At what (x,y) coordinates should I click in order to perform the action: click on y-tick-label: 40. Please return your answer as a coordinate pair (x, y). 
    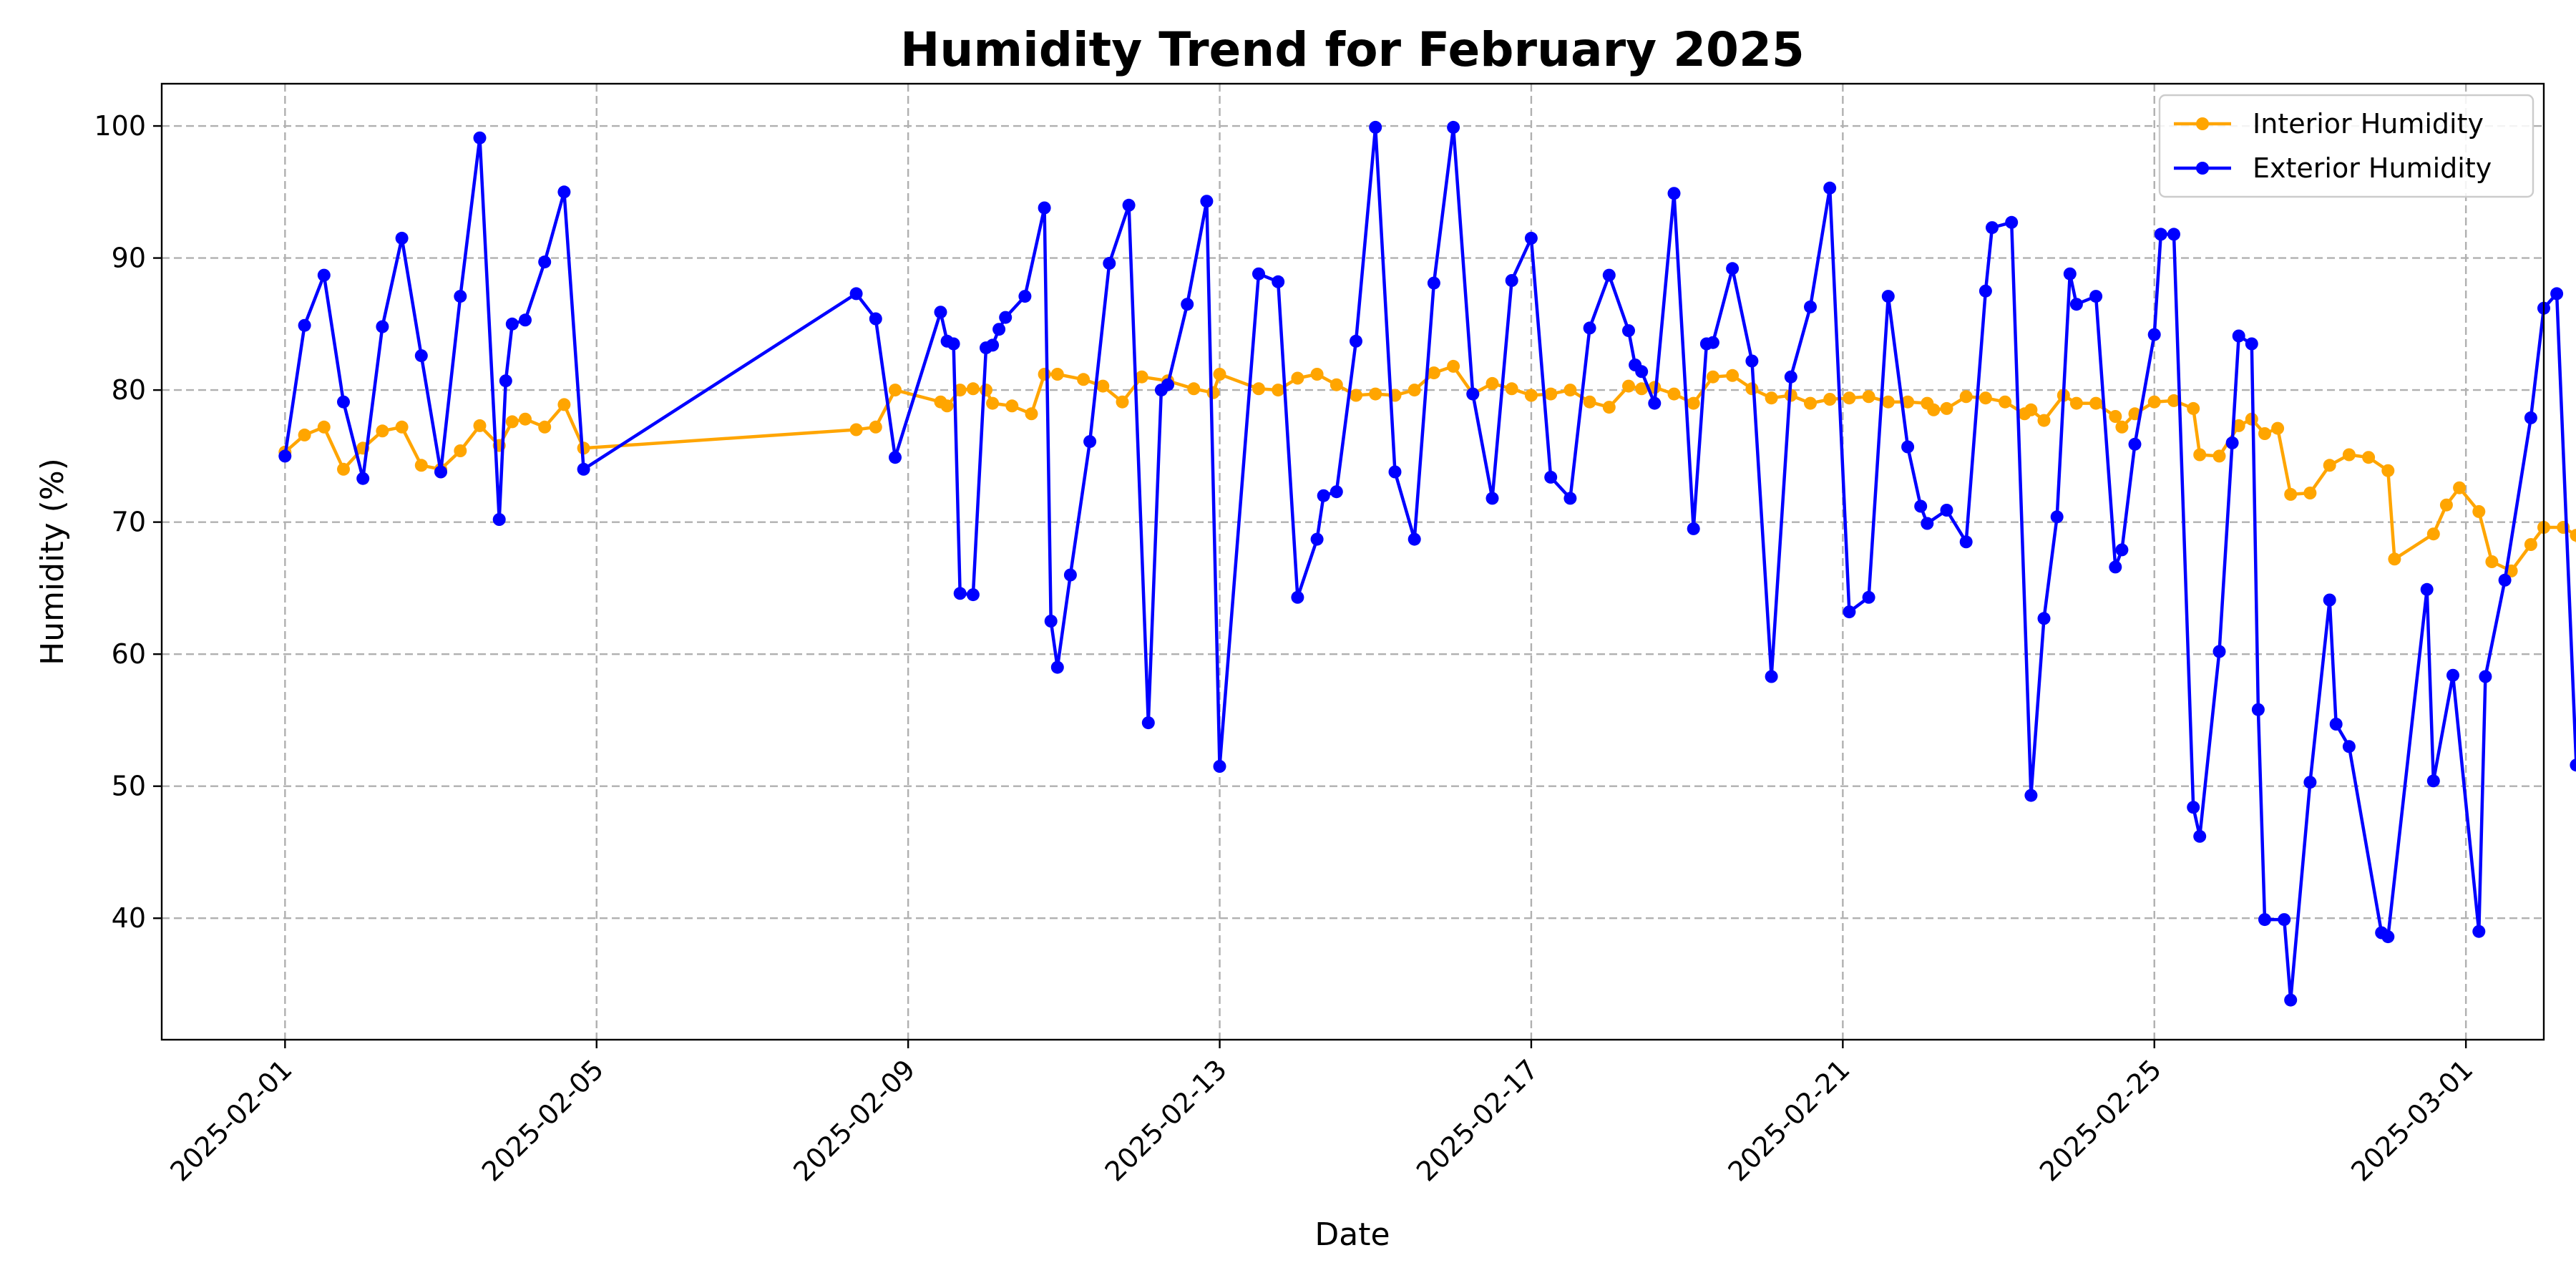
    Looking at the image, I should click on (129, 918).